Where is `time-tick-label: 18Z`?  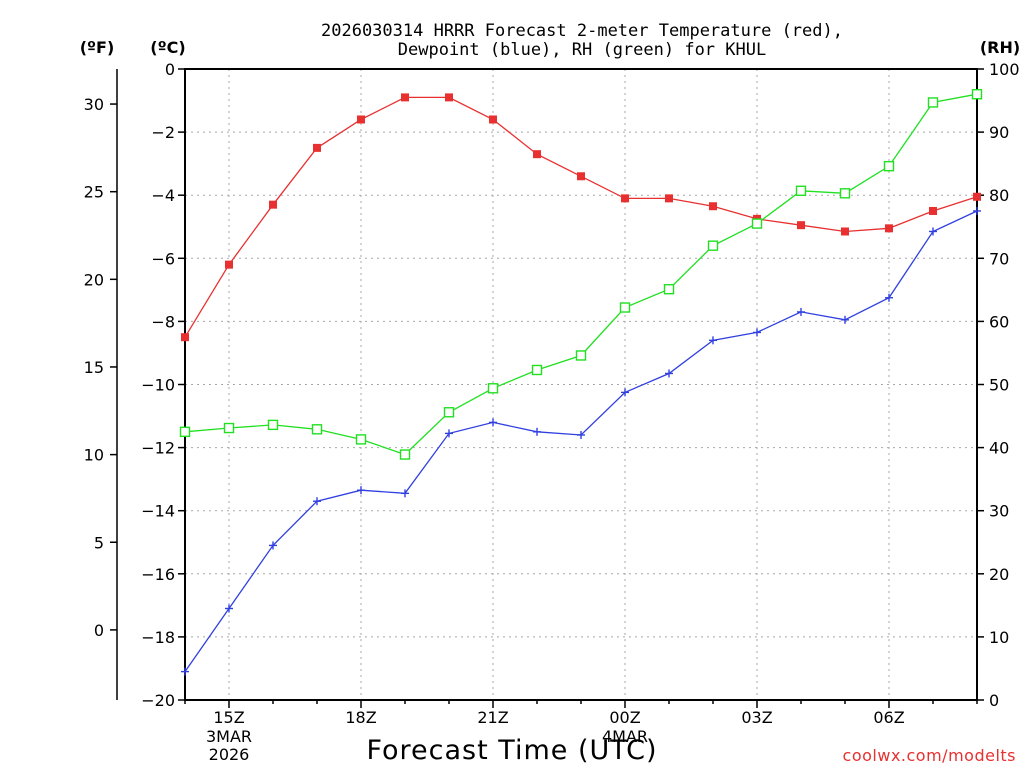
time-tick-label: 18Z is located at coordinates (360, 717).